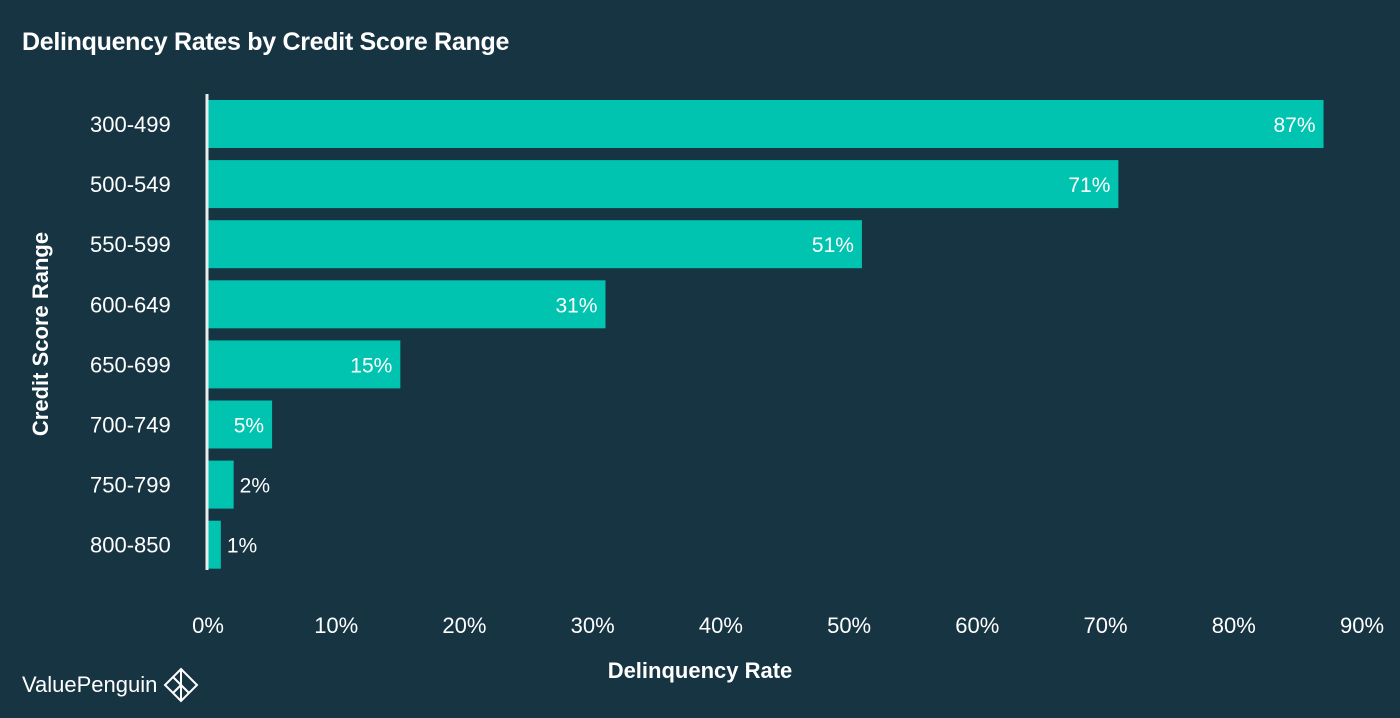 This screenshot has width=1400, height=718. I want to click on value-label-550-599: 51%, so click(833, 245).